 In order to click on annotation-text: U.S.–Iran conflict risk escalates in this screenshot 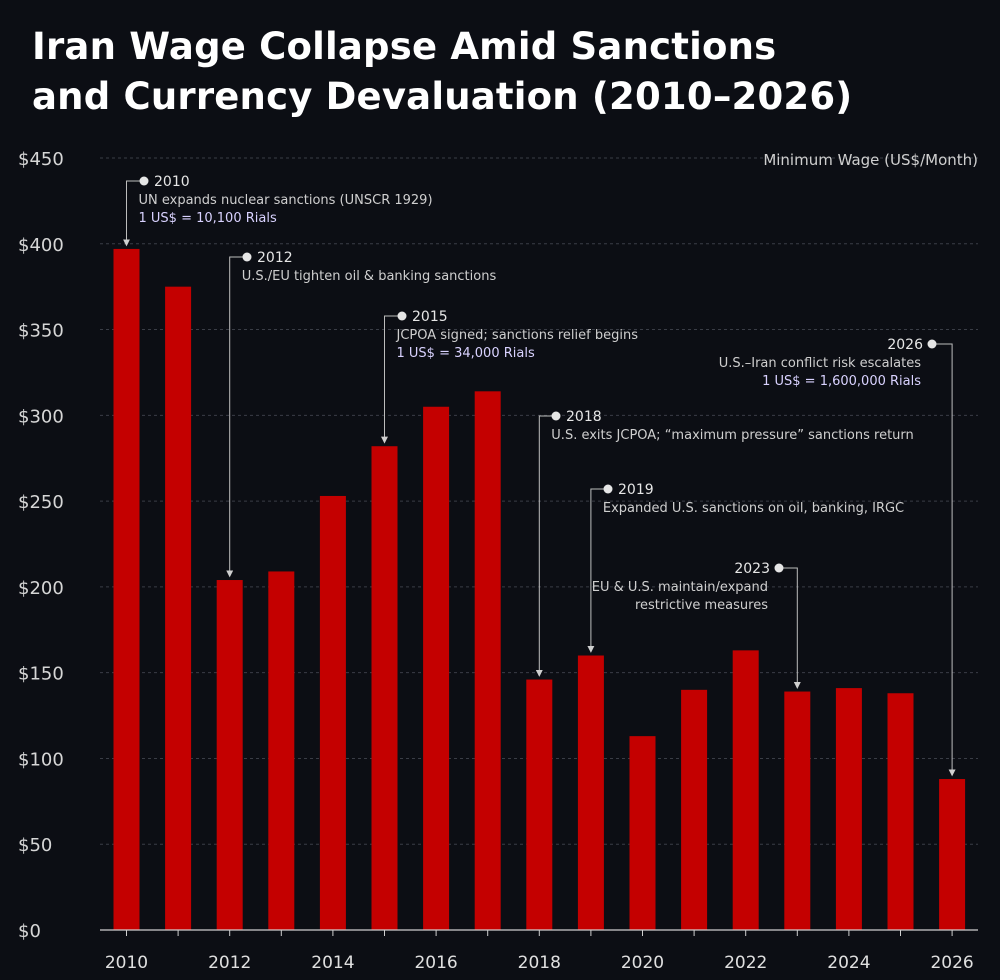, I will do `click(820, 363)`.